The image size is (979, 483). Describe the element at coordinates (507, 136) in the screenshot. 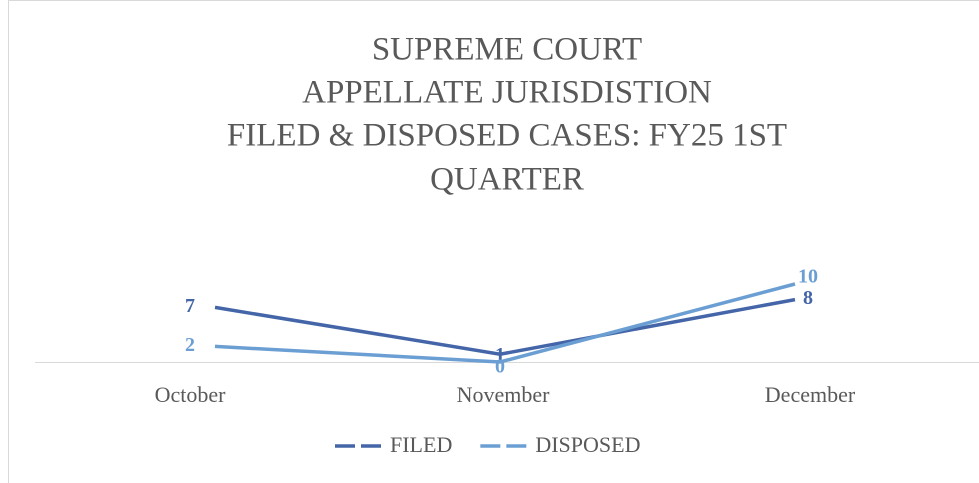

I see `chart-title: FILED & DISPOSED CASES: FY25 1ST` at that location.